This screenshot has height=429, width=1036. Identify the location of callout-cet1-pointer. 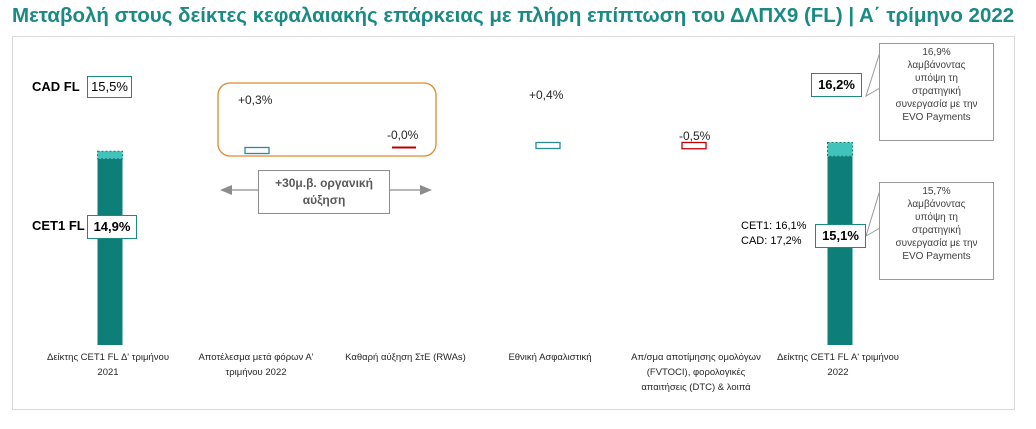
(873, 213).